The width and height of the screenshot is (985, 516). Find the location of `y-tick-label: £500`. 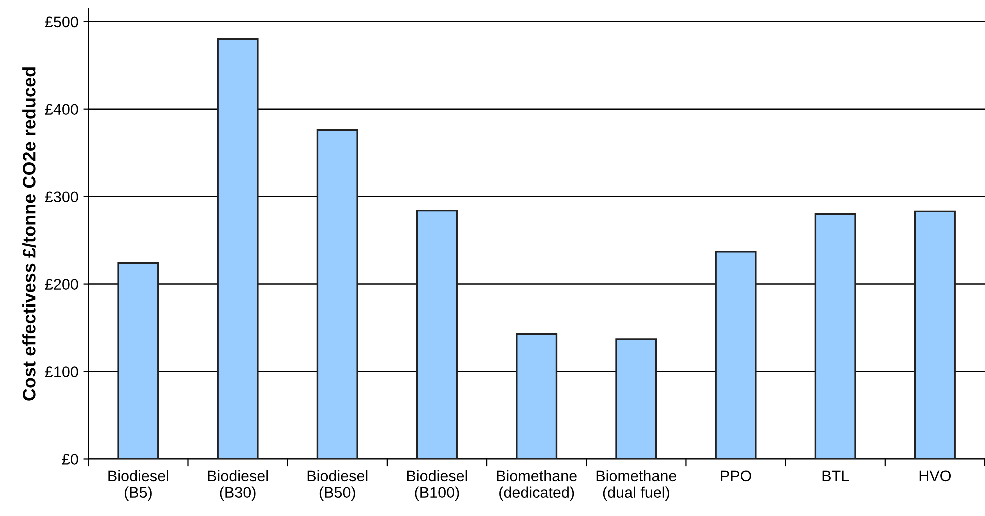

y-tick-label: £500 is located at coordinates (61, 22).